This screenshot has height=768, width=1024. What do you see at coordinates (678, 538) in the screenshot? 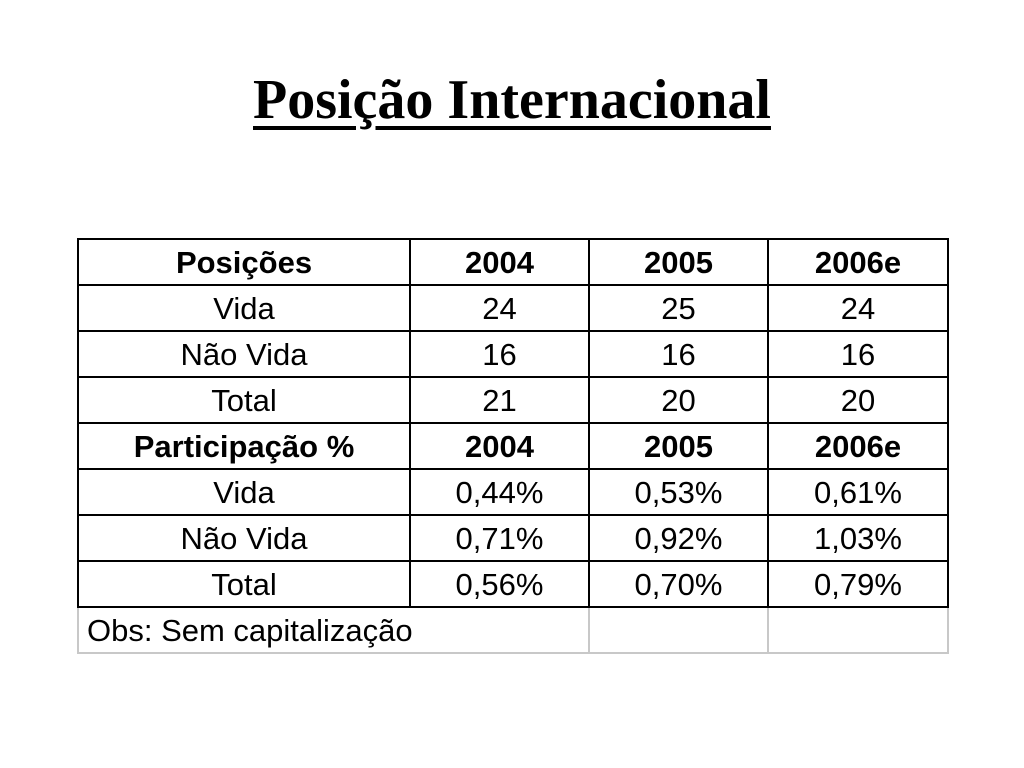
I see `table-cell: 0,92%` at bounding box center [678, 538].